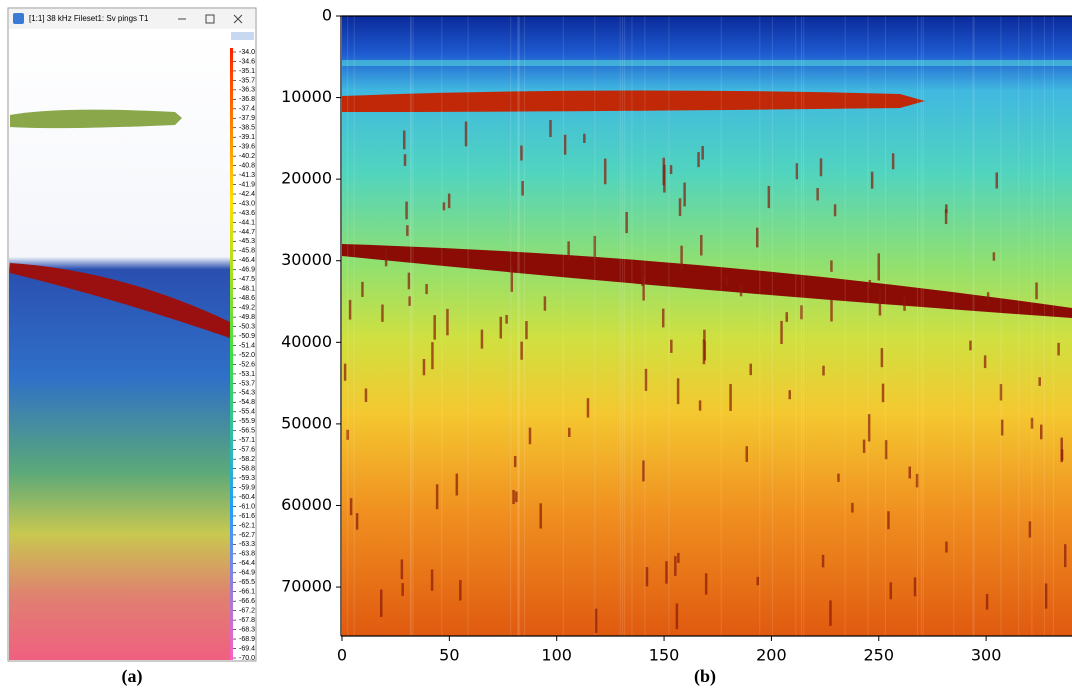 Image resolution: width=1072 pixels, height=689 pixels. What do you see at coordinates (342, 655) in the screenshot?
I see `x-tick-label: 0` at bounding box center [342, 655].